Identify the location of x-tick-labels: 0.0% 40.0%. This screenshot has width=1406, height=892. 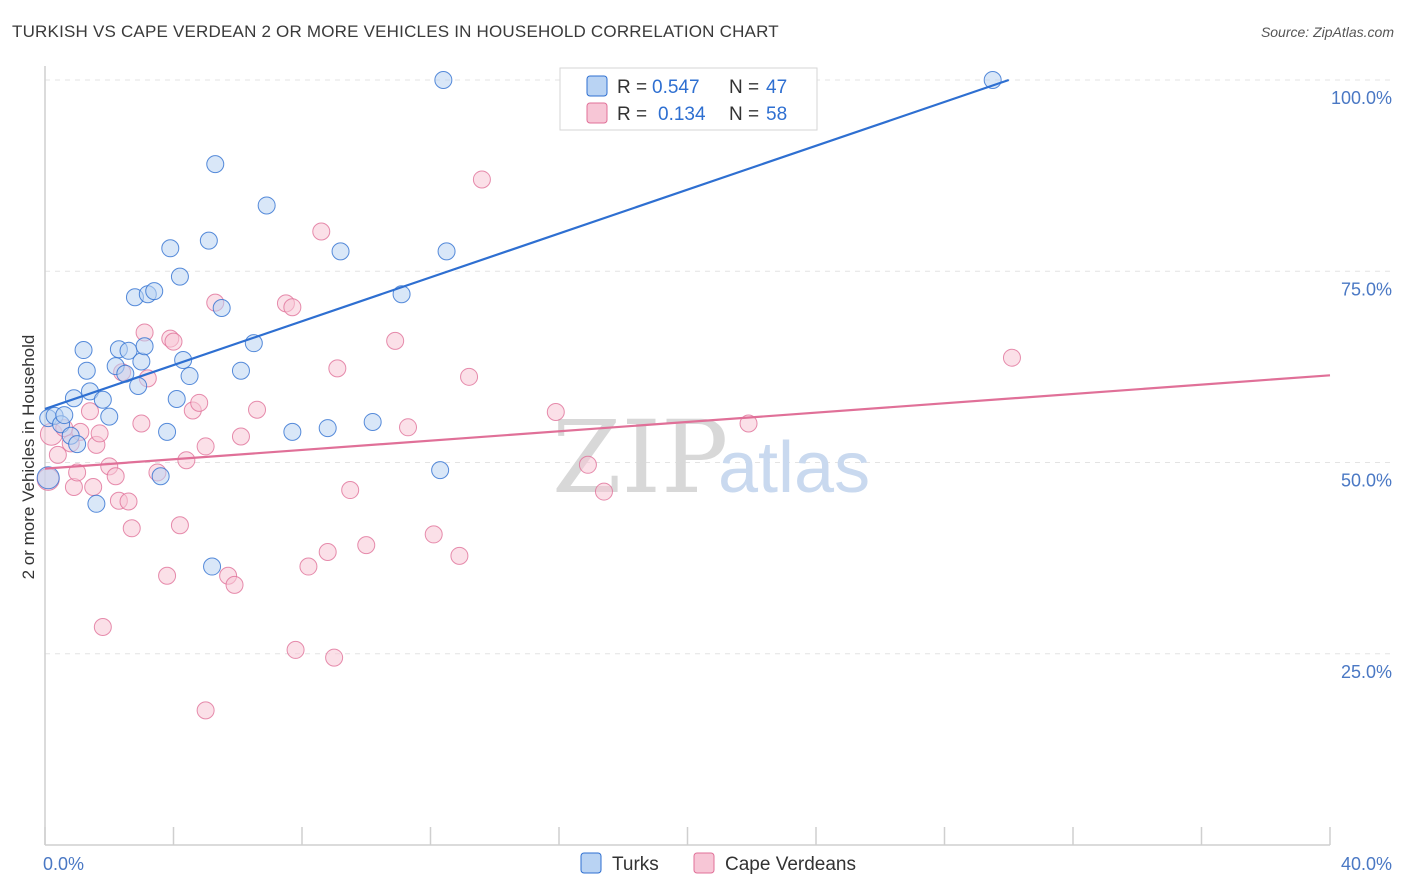
(717, 864).